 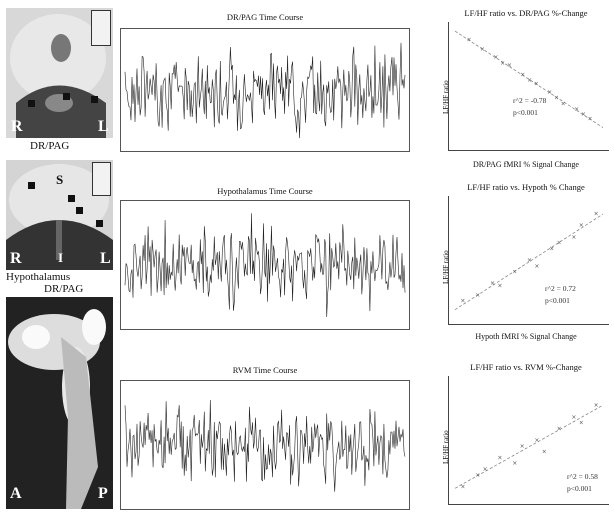 I want to click on axial-brain-slice: R L, so click(x=59, y=73).